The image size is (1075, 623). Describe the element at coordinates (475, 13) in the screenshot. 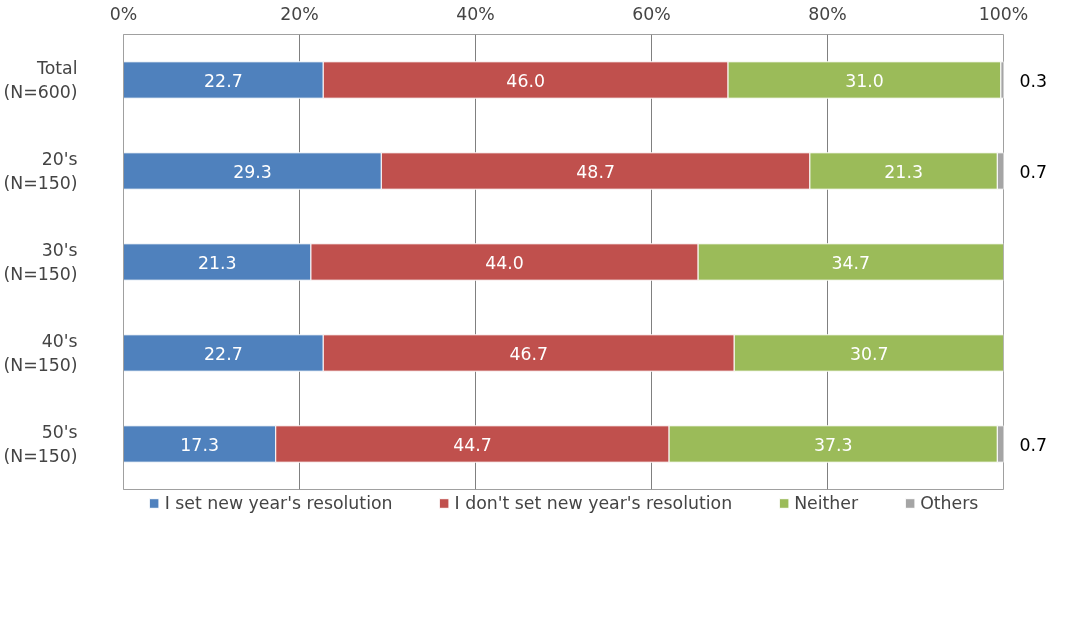

I see `x-tick-label: 40%` at that location.